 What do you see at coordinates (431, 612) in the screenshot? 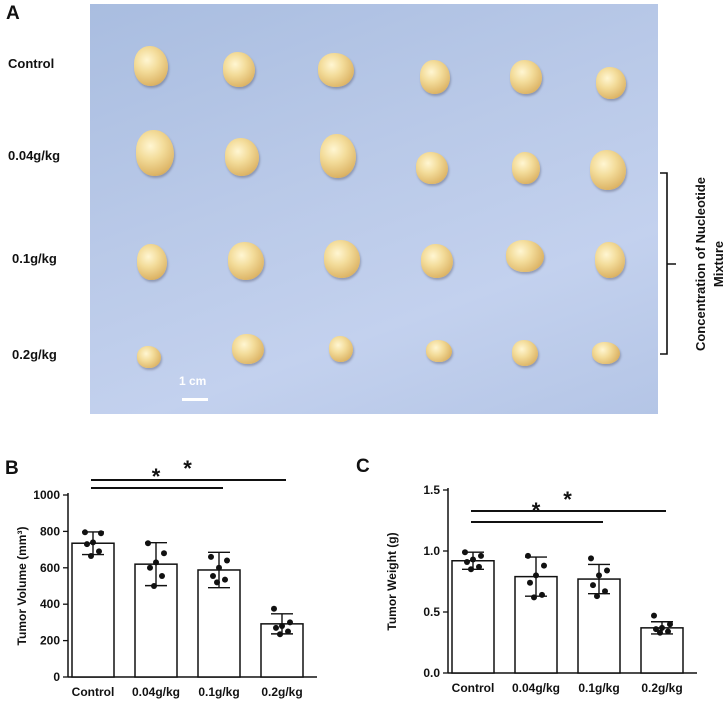
I see `y-tick-label: 0.5` at bounding box center [431, 612].